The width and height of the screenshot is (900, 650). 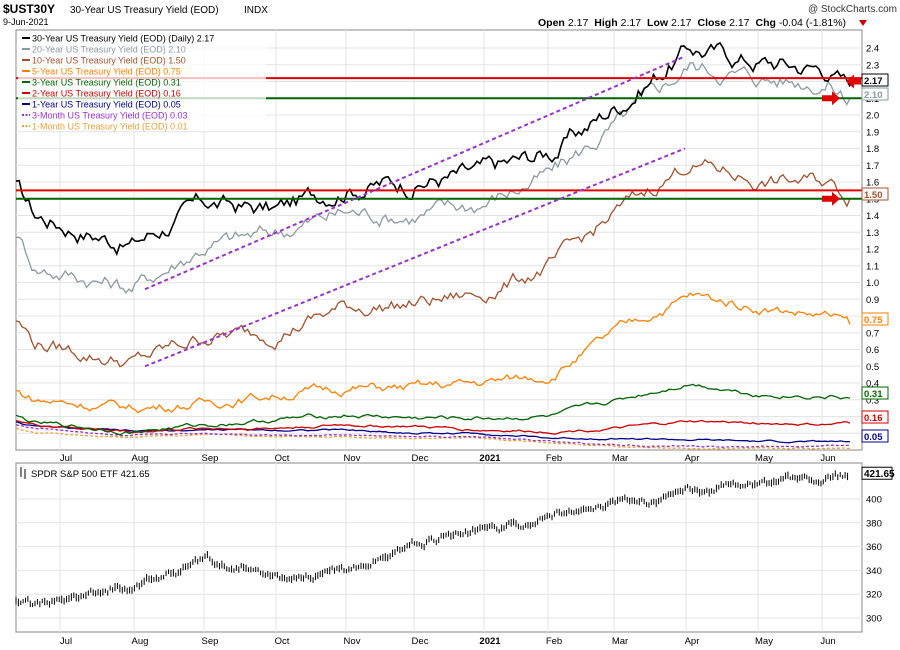 I want to click on x-tick-label-bottom: 2021, so click(x=490, y=641).